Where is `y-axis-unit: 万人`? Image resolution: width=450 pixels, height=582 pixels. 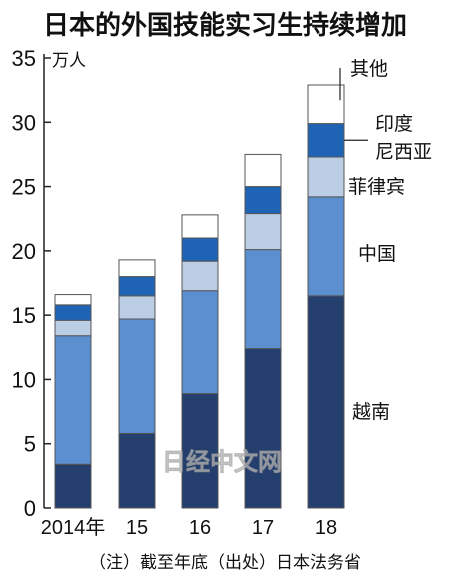
y-axis-unit: 万人 is located at coordinates (69, 61).